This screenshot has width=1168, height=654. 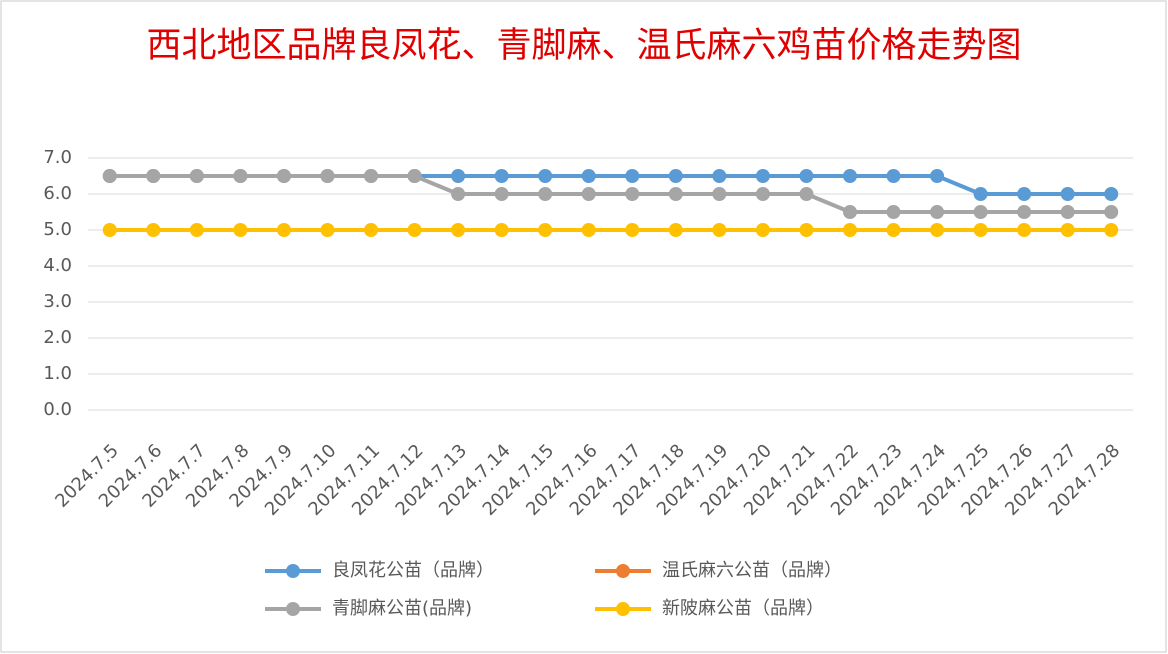 What do you see at coordinates (402, 608) in the screenshot?
I see `legend-label: 青脚麻公苗(品牌)` at bounding box center [402, 608].